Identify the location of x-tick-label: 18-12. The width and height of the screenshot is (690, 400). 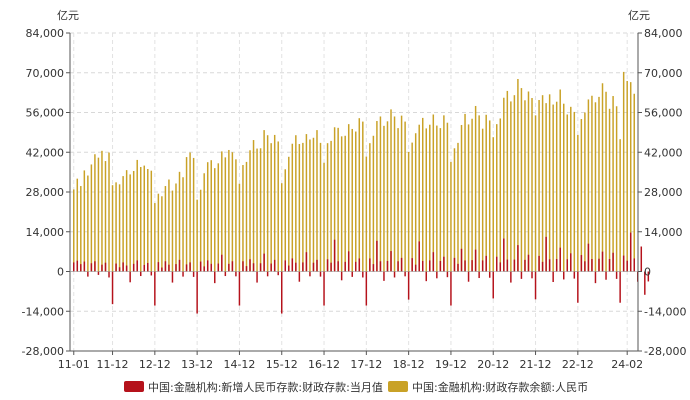
(409, 364).